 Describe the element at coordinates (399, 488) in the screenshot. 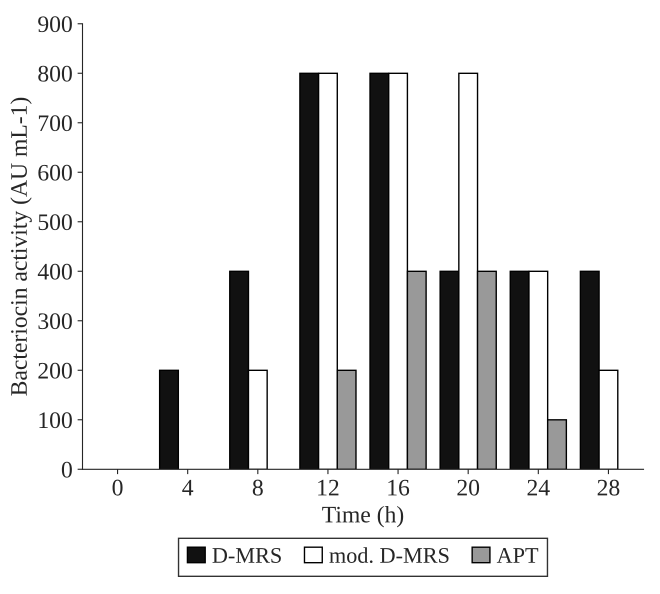

I see `x-tick-label: 16` at that location.